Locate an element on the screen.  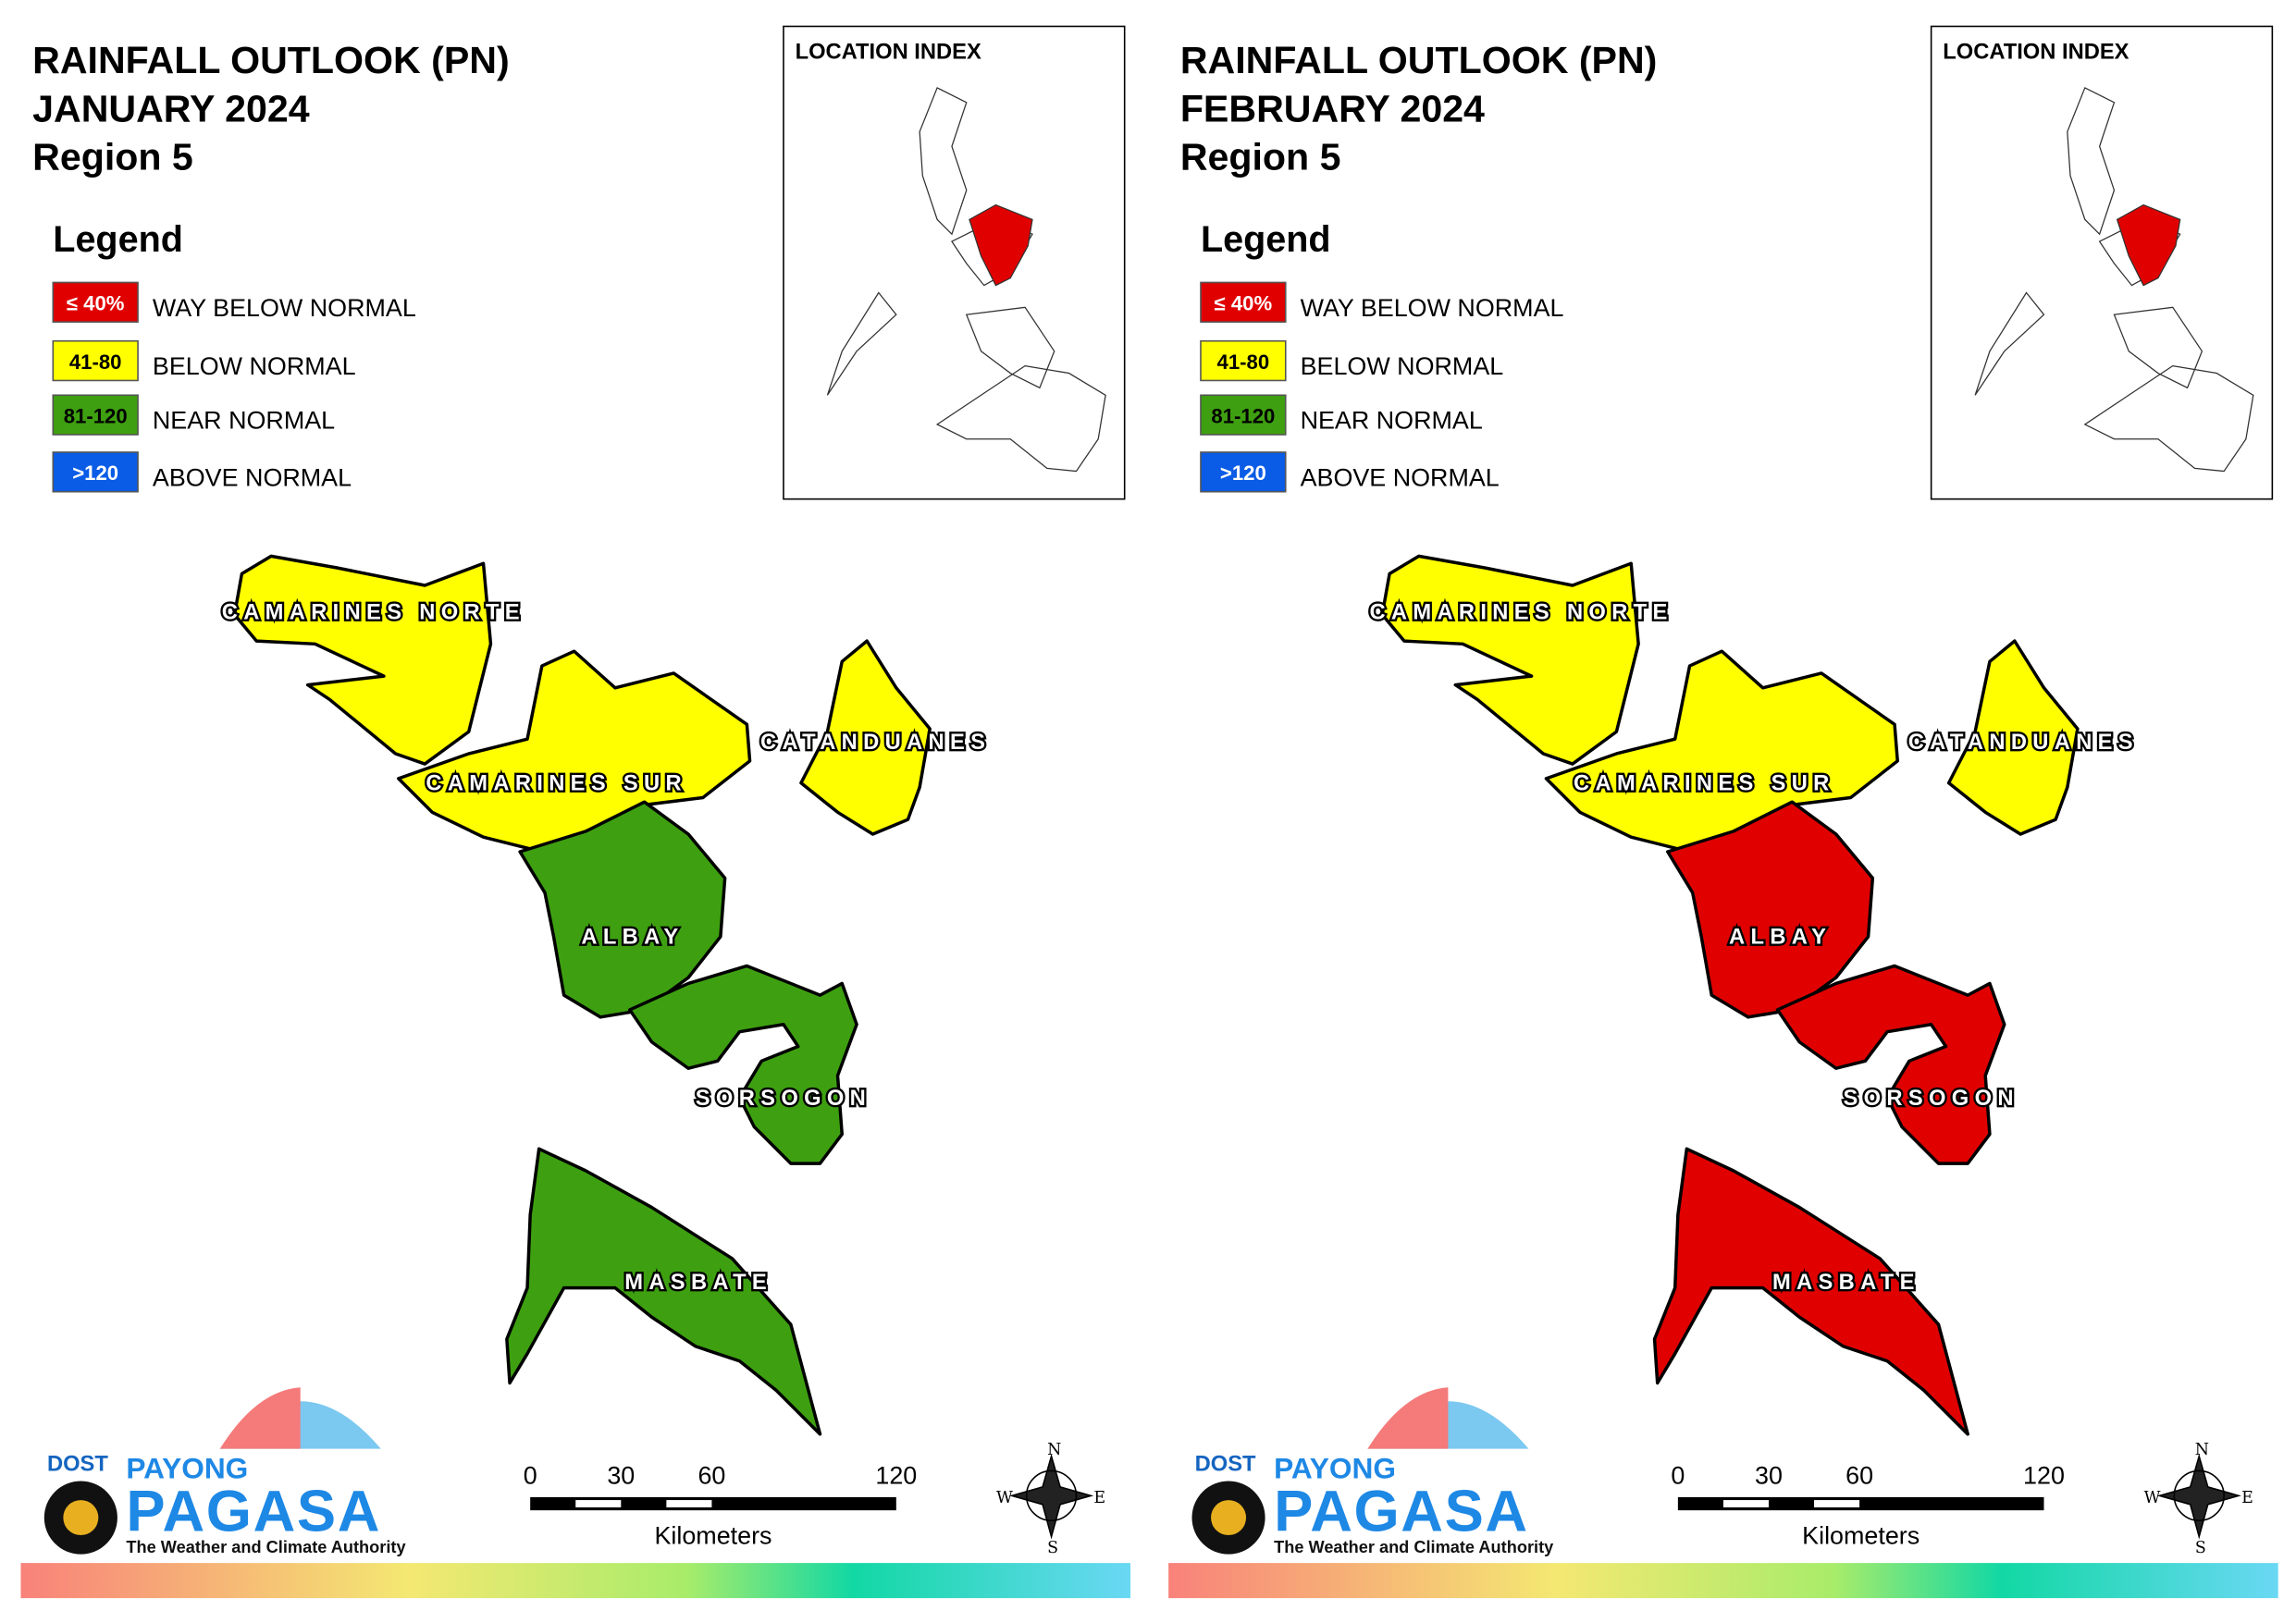
legend-title: Legend is located at coordinates (118, 239).